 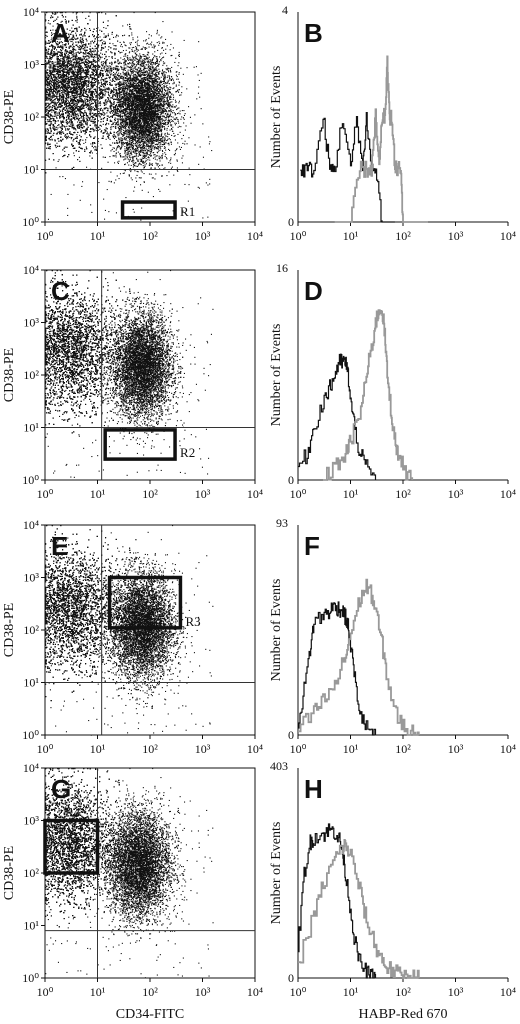 I want to click on gate-r2, so click(x=140, y=444).